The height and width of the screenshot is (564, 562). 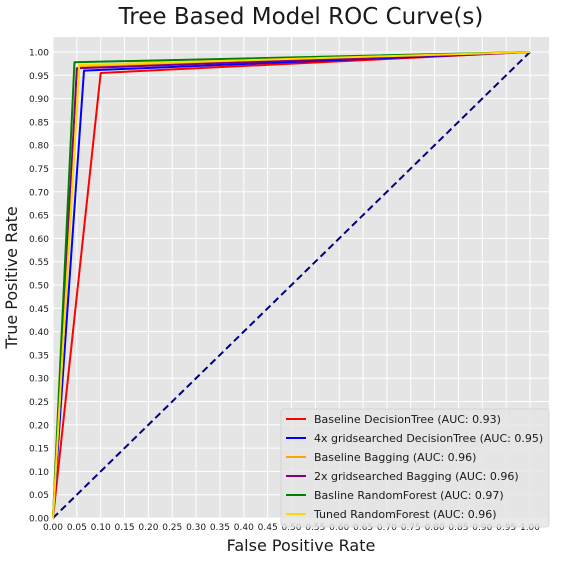 I want to click on legend-entry-label: 4x gridsearched DecisionTree (AUC: 0.95), so click(x=428, y=438).